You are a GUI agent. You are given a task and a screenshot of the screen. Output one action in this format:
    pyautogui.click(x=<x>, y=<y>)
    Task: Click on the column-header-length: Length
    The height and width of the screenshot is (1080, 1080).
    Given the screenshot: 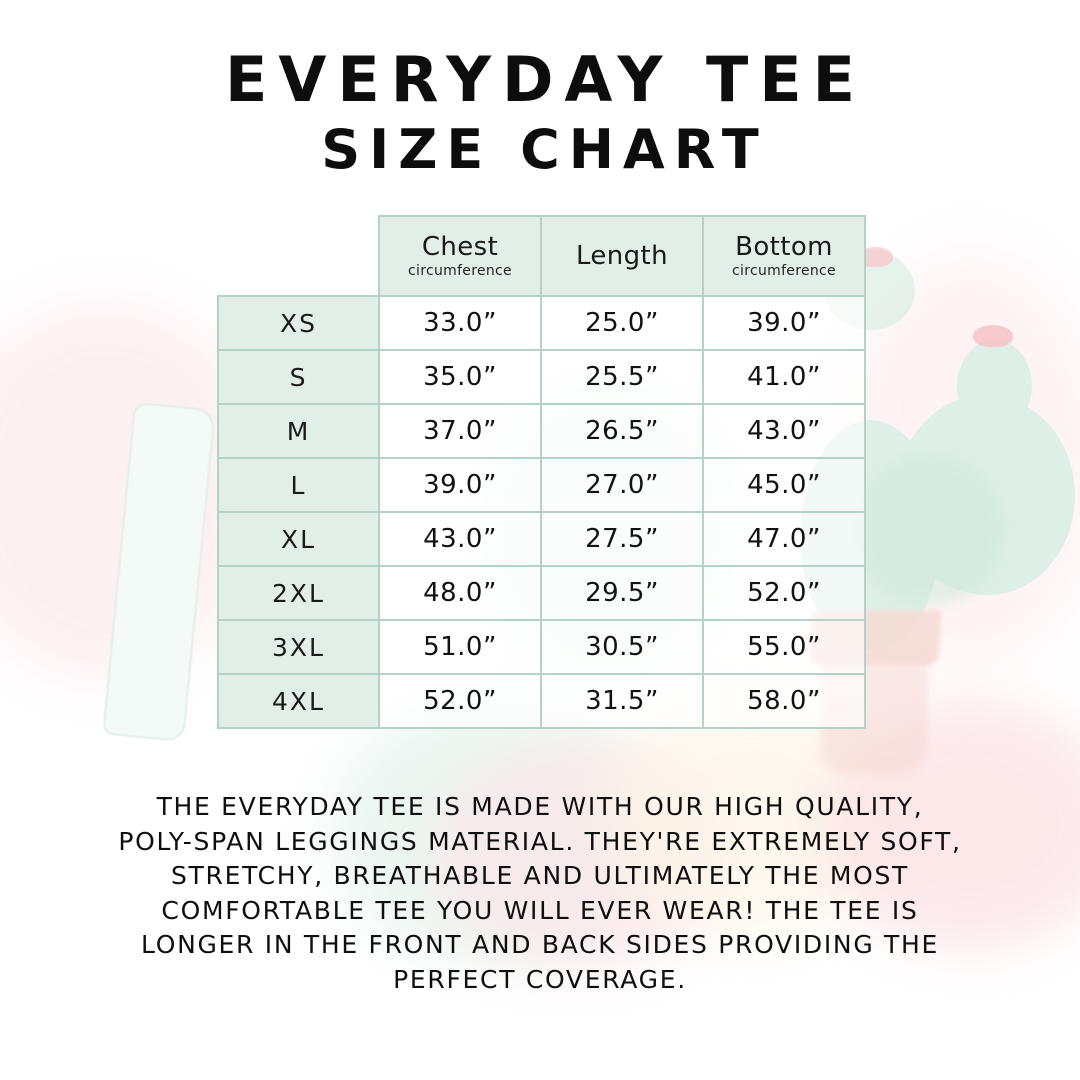 What is the action you would take?
    pyautogui.click(x=622, y=256)
    